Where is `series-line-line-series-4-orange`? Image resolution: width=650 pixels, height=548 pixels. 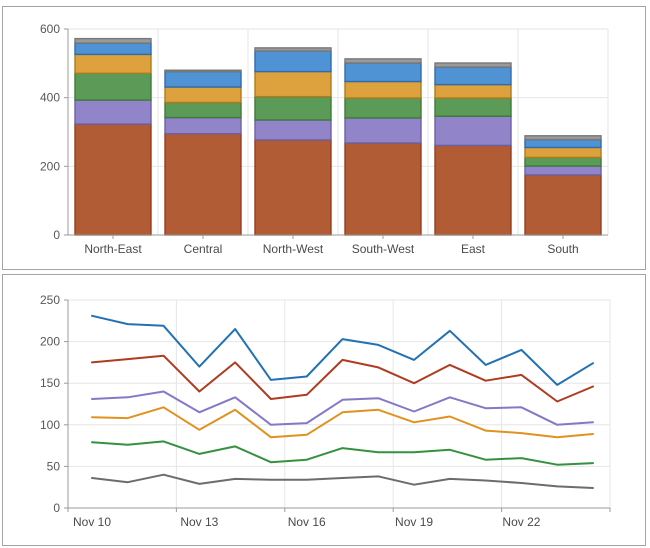
series-line-line-series-4-orange is located at coordinates (342, 422).